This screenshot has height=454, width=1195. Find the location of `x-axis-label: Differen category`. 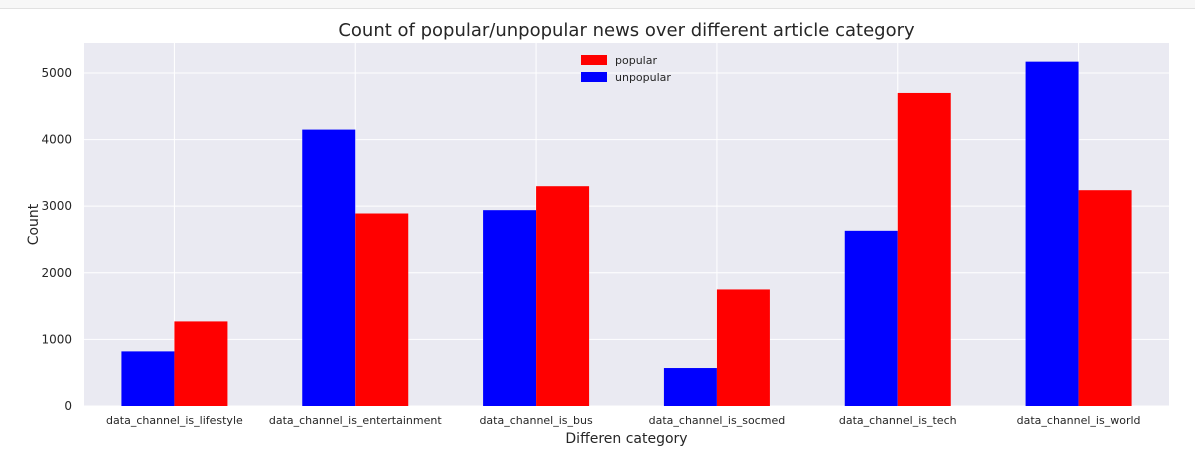

x-axis-label: Differen category is located at coordinates (626, 439).